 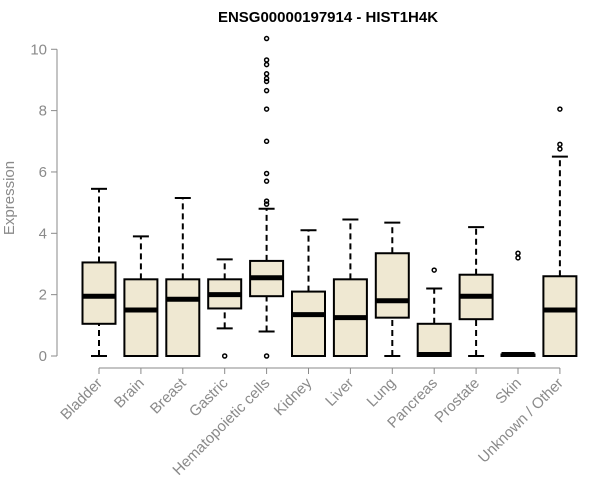 What do you see at coordinates (508, 391) in the screenshot?
I see `x-tick-label: Skin` at bounding box center [508, 391].